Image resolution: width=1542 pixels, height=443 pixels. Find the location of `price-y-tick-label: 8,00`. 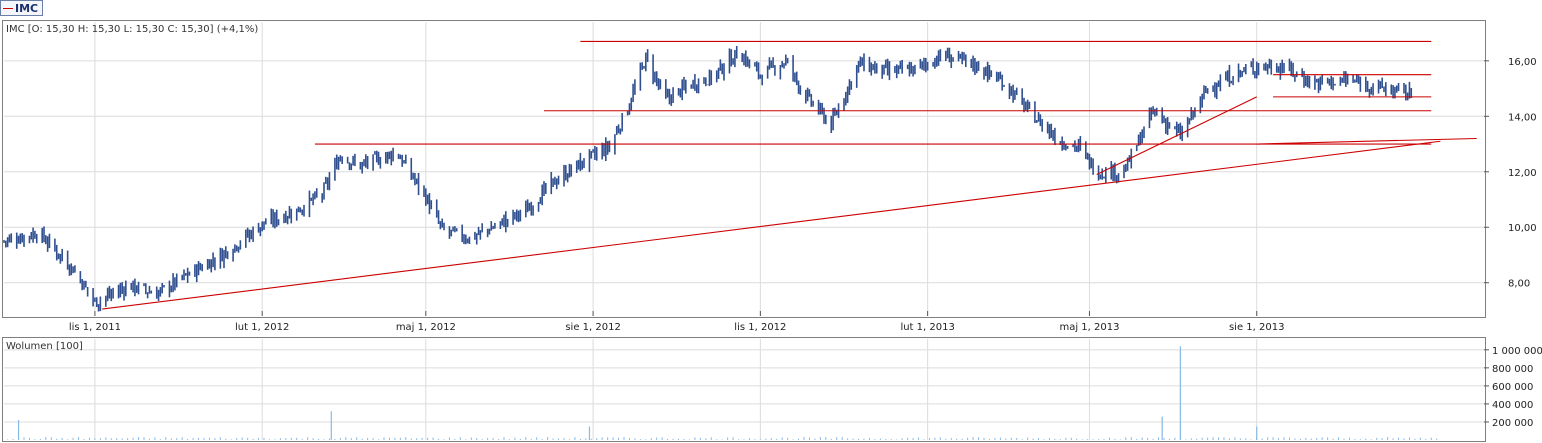

price-y-tick-label: 8,00 is located at coordinates (1519, 284).